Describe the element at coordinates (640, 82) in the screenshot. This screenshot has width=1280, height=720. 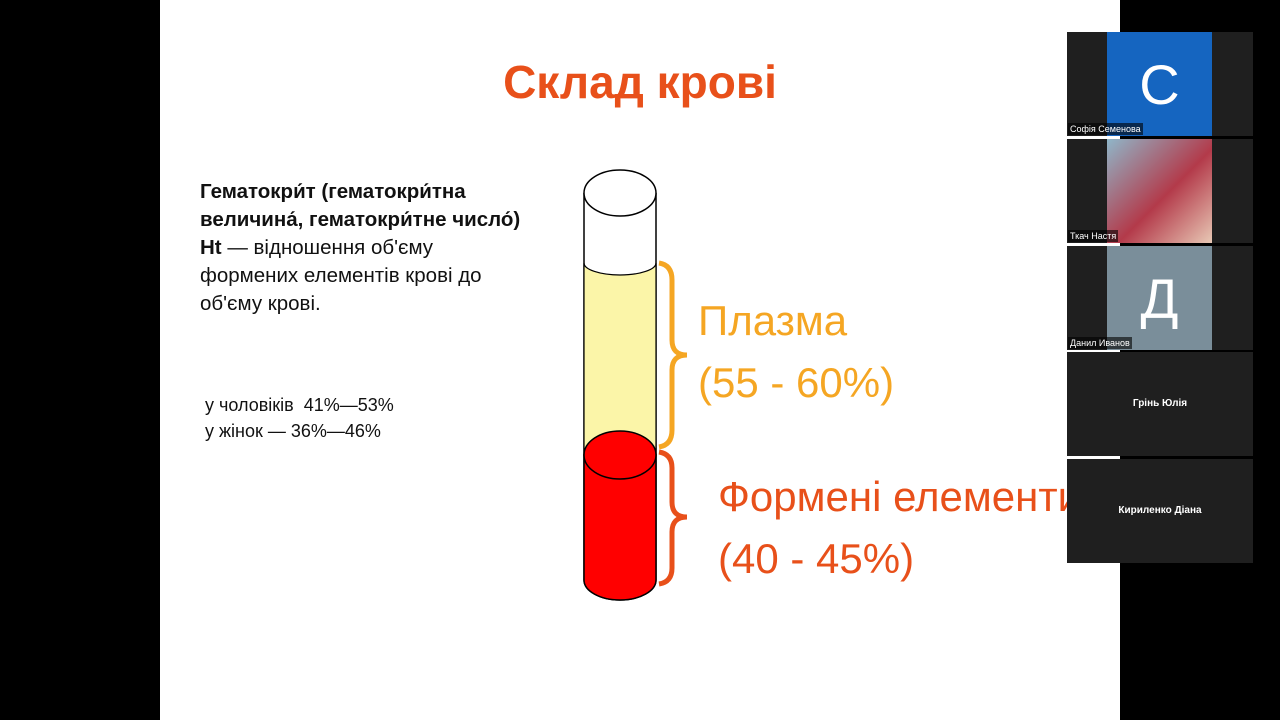
I see `slide-title: Склад крові` at that location.